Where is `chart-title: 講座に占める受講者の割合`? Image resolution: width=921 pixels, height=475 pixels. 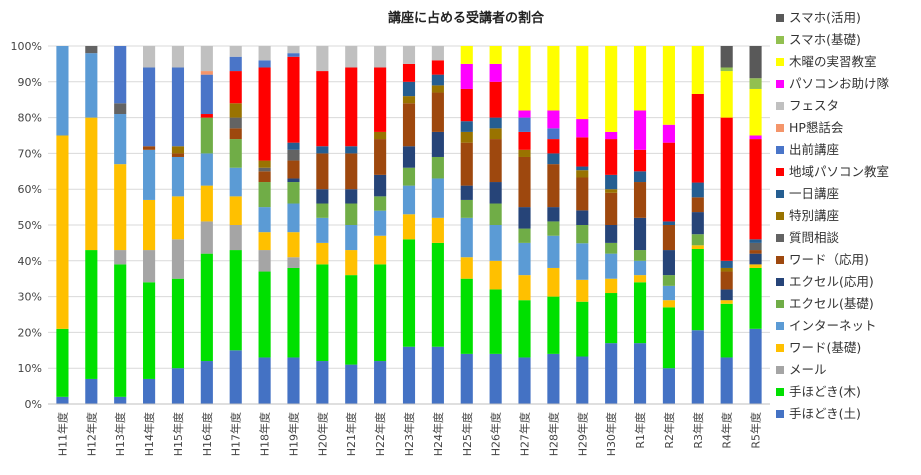 chart-title: 講座に占める受講者の割合 is located at coordinates (466, 18).